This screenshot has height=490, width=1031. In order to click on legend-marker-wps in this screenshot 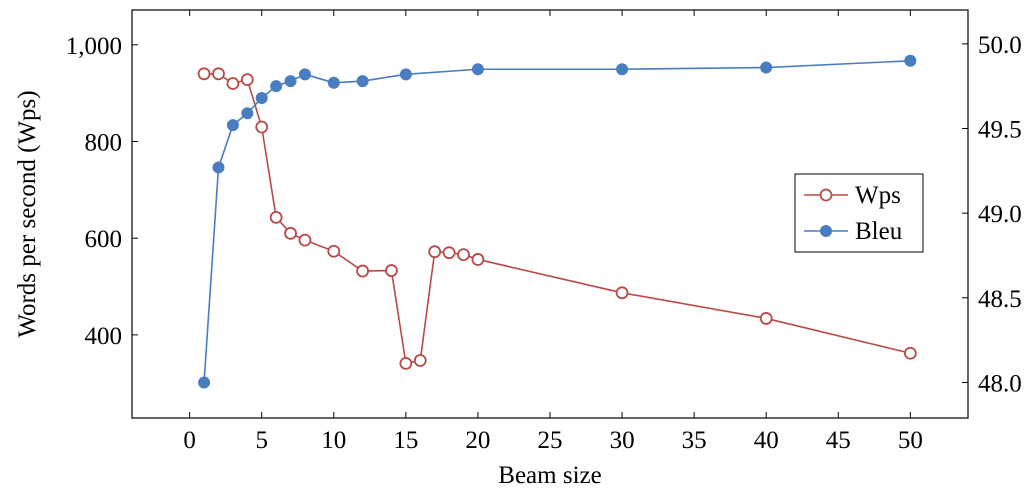, I will do `click(826, 195)`.